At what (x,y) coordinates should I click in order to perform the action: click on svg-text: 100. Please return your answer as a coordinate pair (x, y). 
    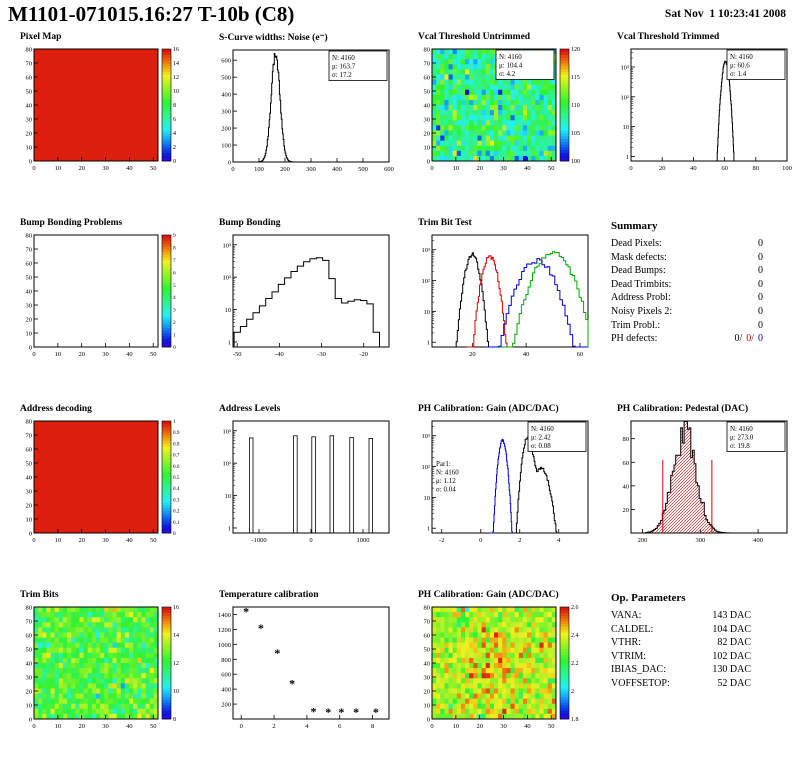
    Looking at the image, I should click on (575, 162).